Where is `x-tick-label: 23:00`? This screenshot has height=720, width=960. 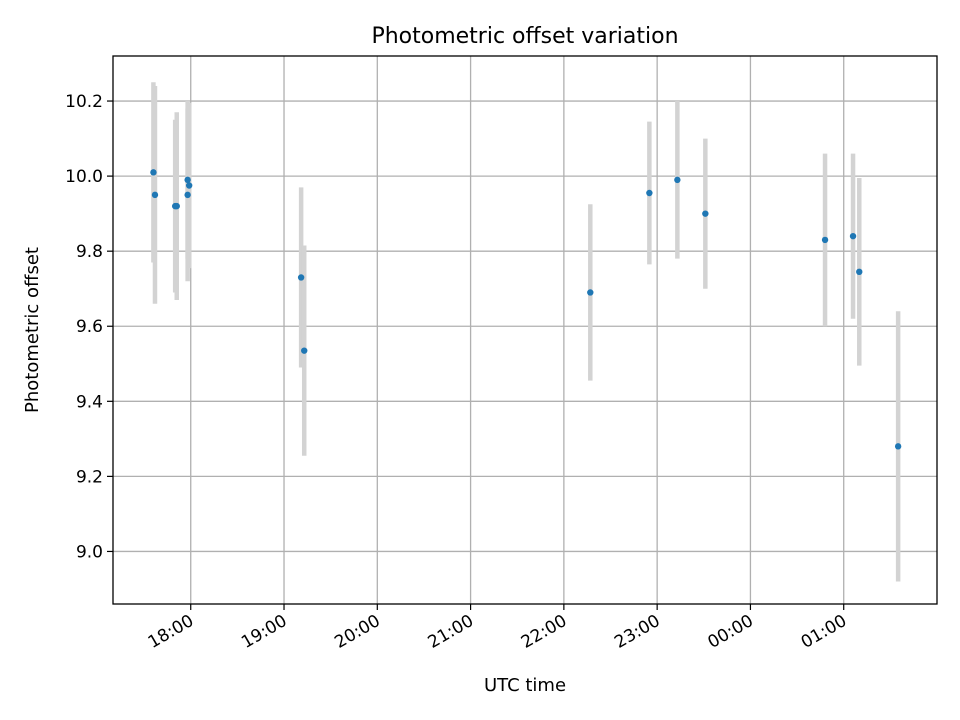
x-tick-label: 23:00 is located at coordinates (637, 632).